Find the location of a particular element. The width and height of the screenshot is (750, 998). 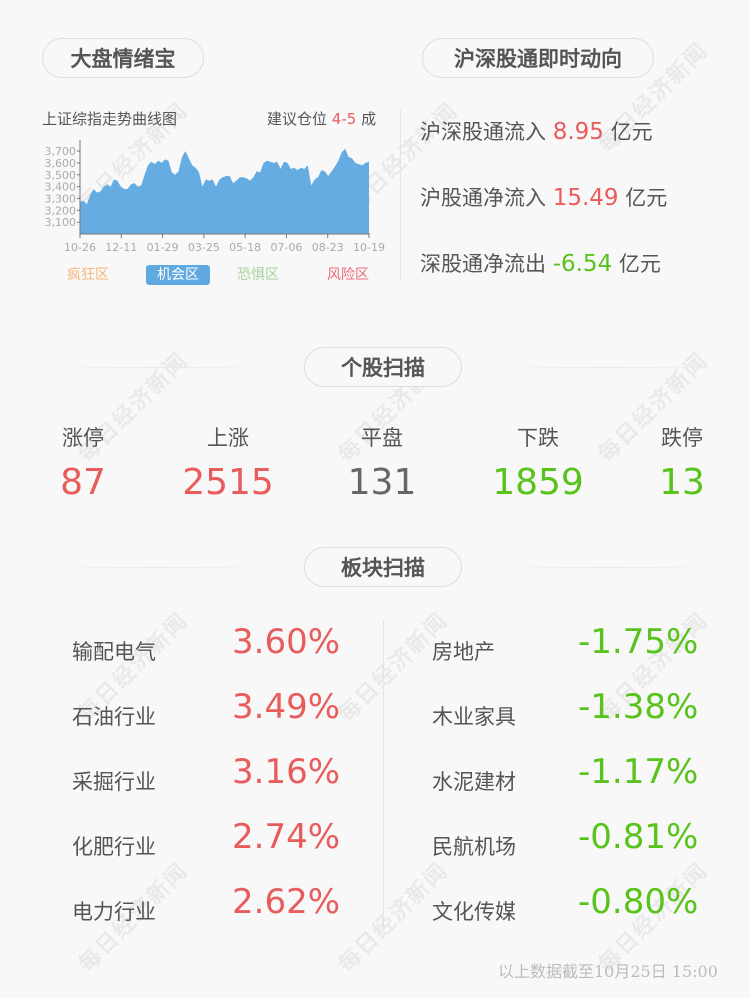

stock-stat: 上涨 2515 is located at coordinates (228, 462).